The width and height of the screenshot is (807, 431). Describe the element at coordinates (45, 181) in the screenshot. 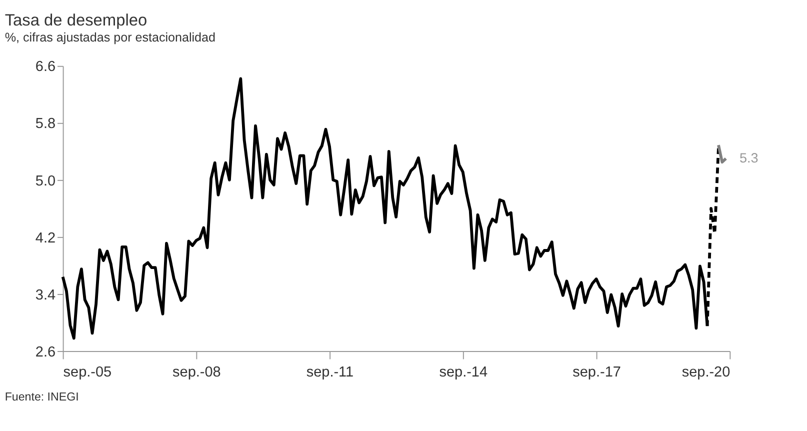

I see `y-tick-label: 5.0` at that location.